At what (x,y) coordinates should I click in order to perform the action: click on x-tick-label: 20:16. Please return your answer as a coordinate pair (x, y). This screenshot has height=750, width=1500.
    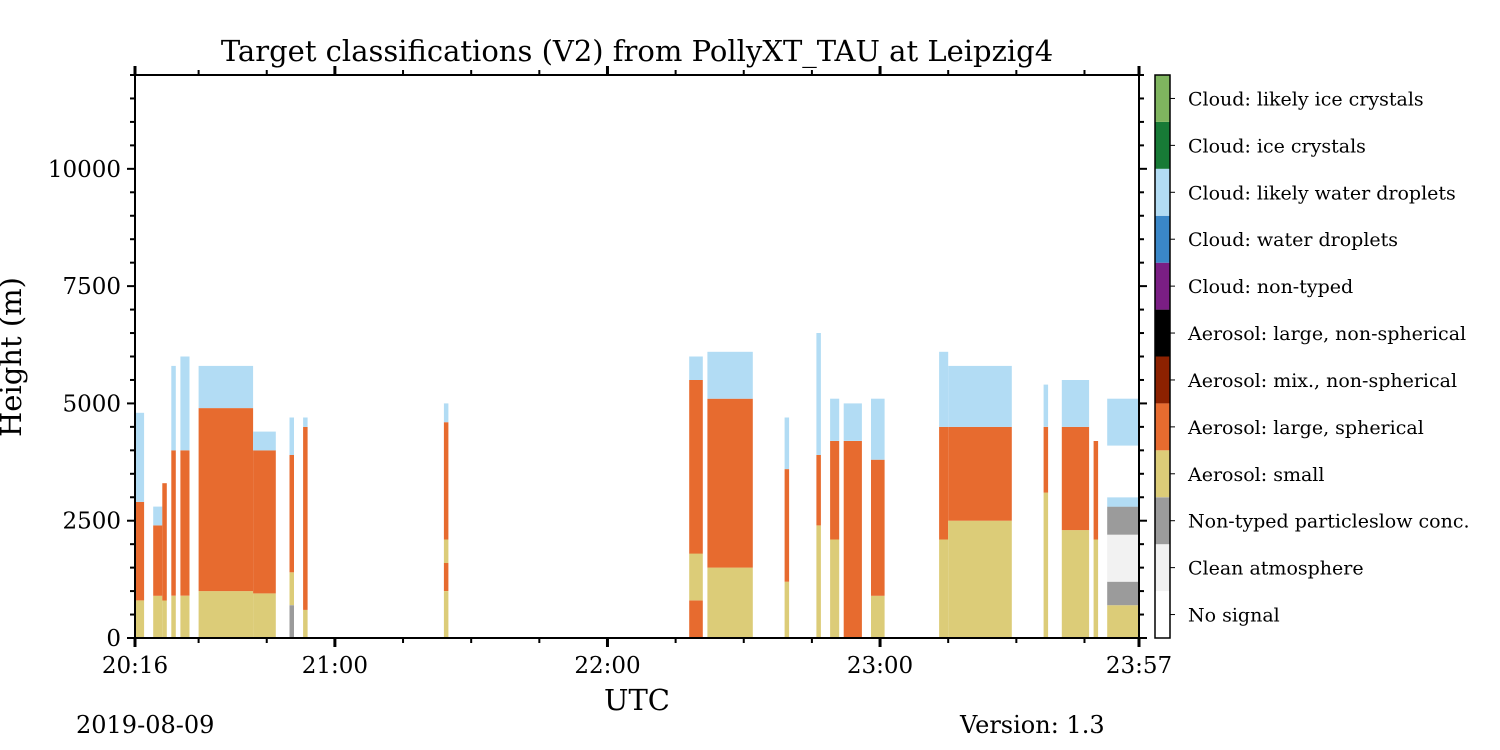
    Looking at the image, I should click on (135, 666).